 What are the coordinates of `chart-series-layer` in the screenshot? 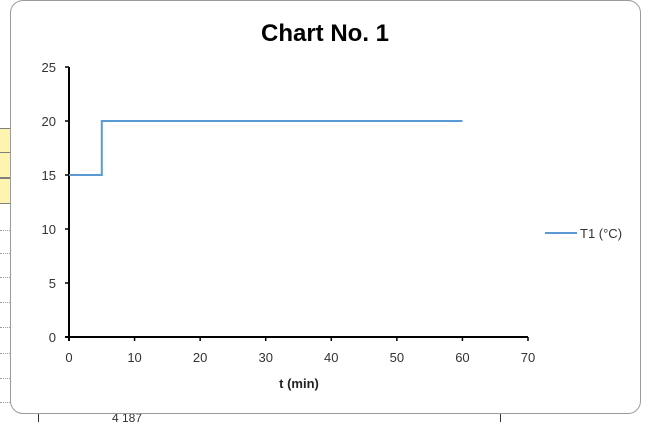 It's located at (266, 148).